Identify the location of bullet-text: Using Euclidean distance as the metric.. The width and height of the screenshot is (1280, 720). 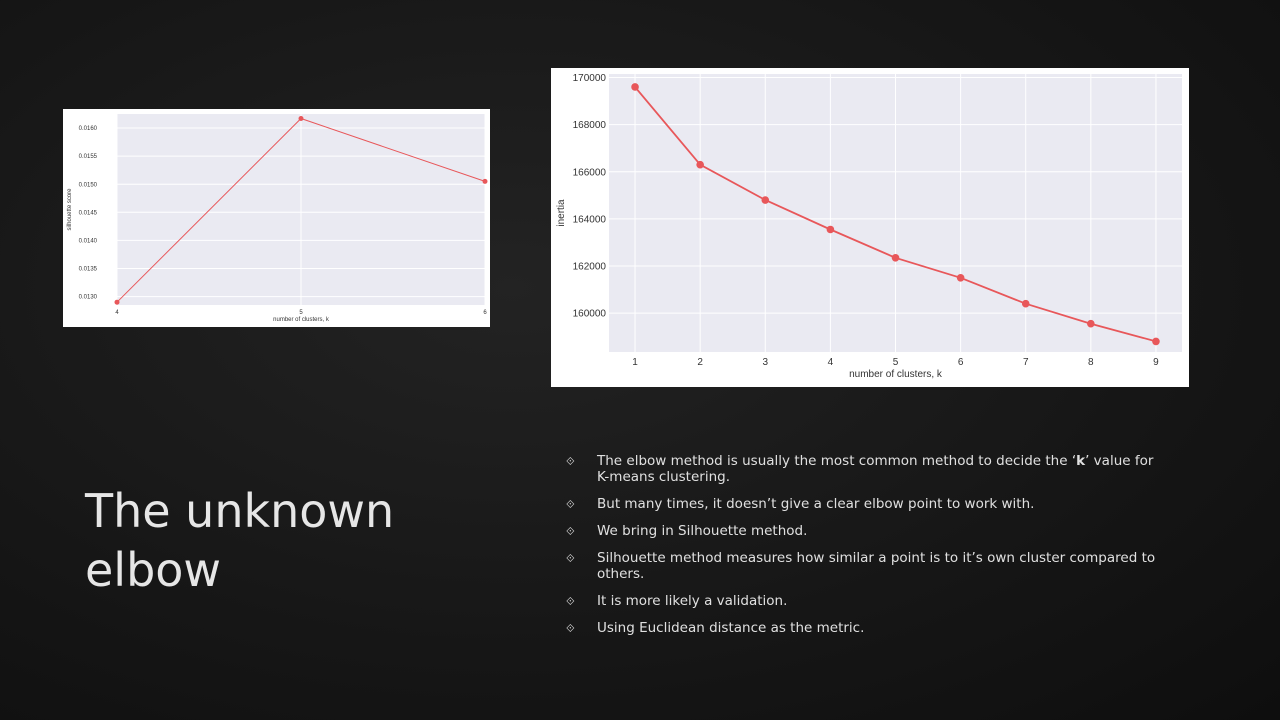
(731, 628).